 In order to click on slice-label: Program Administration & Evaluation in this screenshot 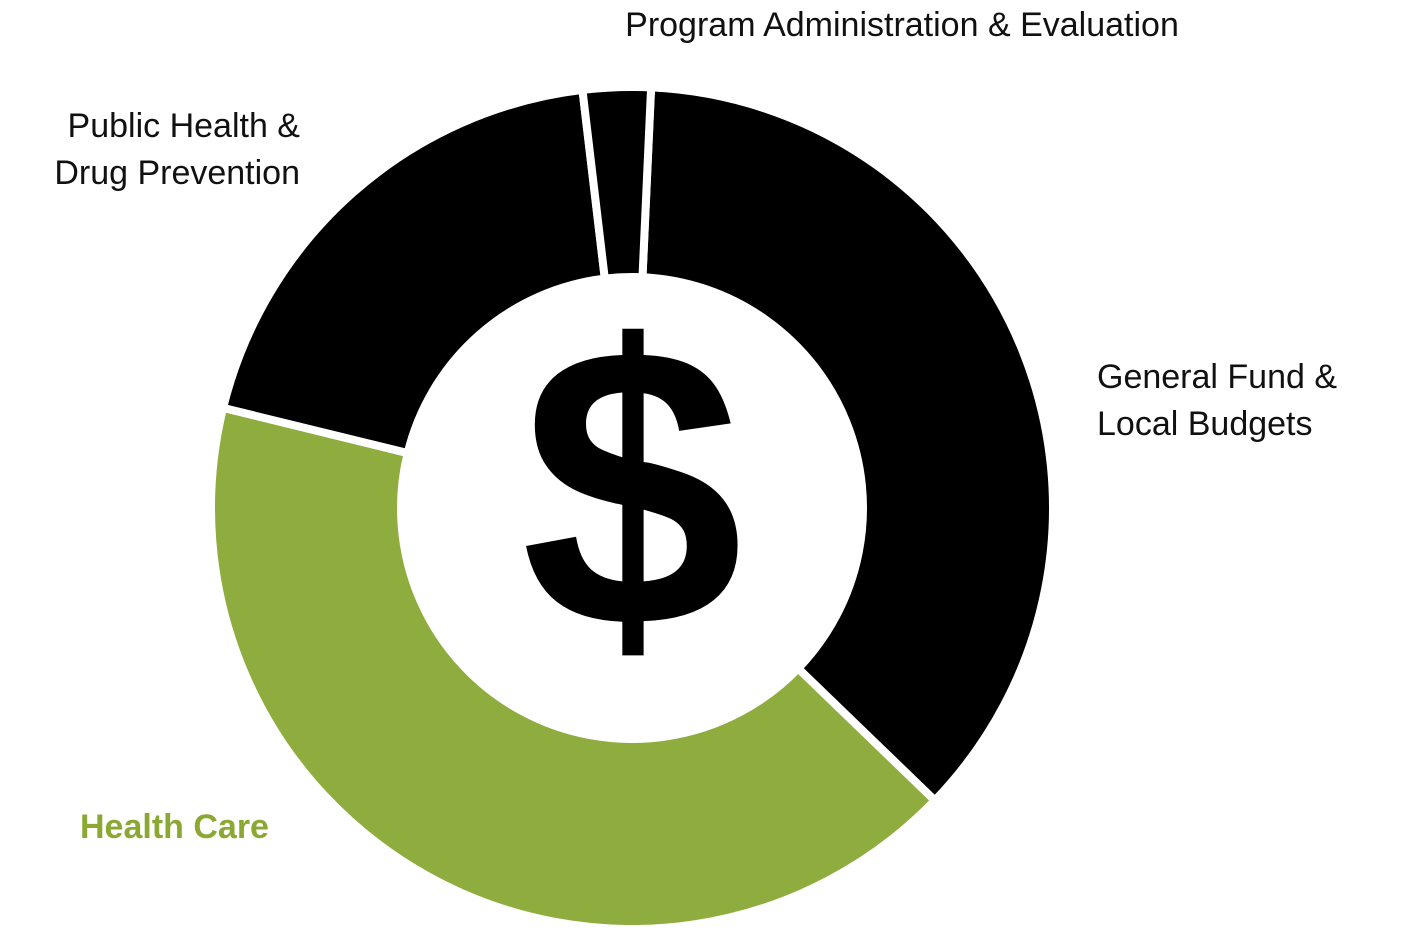, I will do `click(902, 25)`.